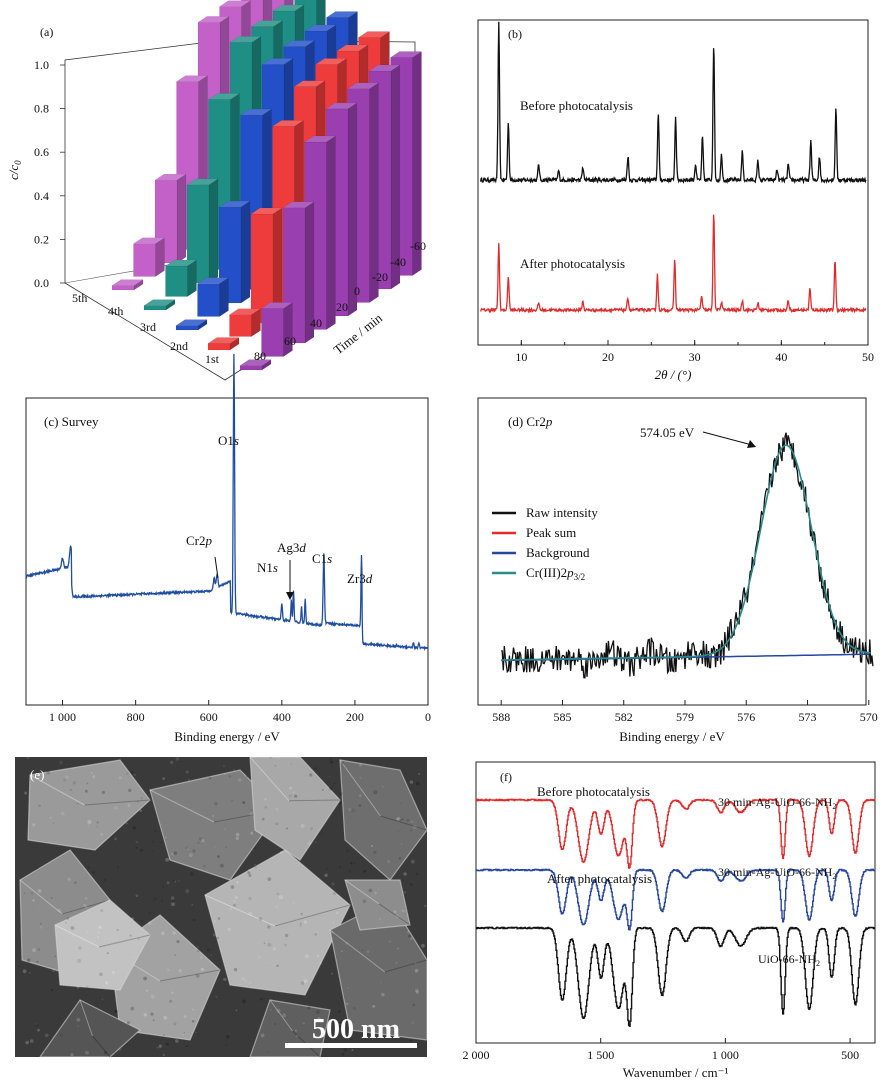  Describe the element at coordinates (676, 833) in the screenshot. I see `series-line-before` at that location.